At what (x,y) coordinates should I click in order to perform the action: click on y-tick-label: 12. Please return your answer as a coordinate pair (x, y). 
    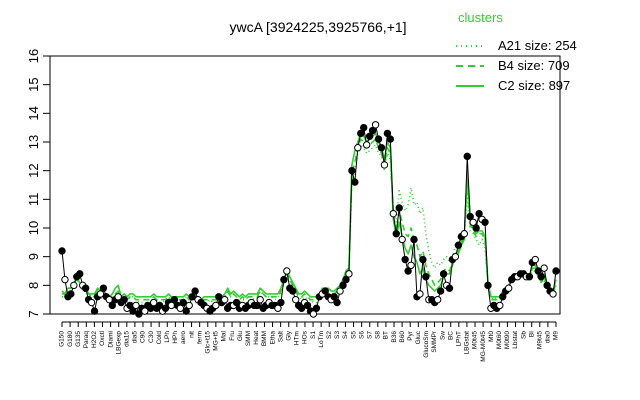
    Looking at the image, I should click on (33, 170).